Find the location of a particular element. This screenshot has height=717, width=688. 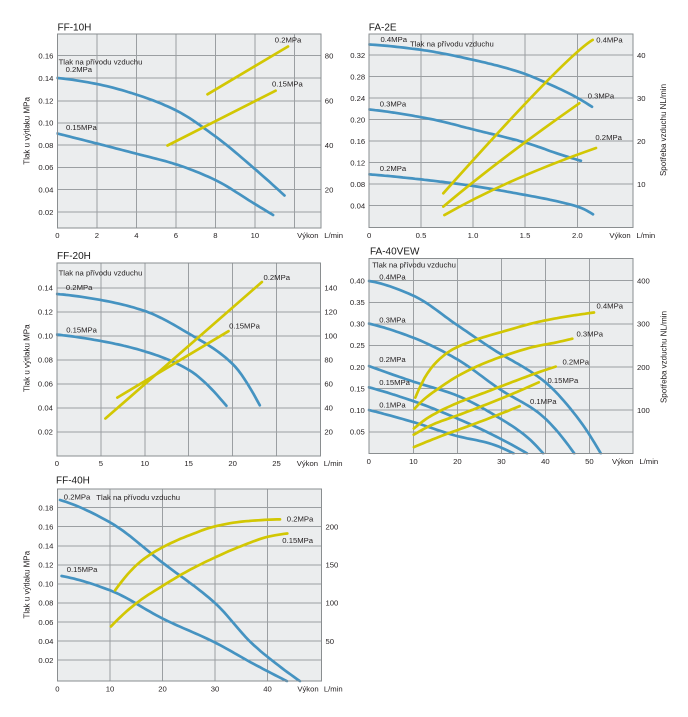

svg-text: 4 is located at coordinates (136, 235).